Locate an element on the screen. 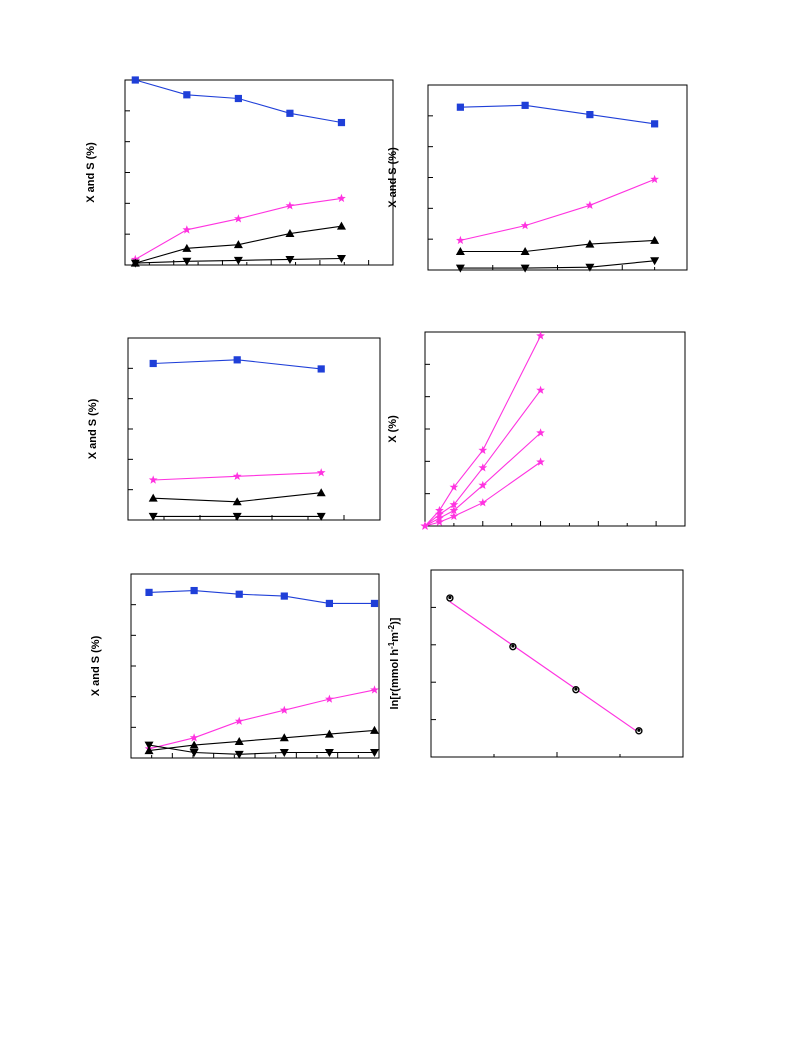 The width and height of the screenshot is (793, 1057). panel-f: ln[r(mmol h-1m-2)] is located at coordinates (535, 663).